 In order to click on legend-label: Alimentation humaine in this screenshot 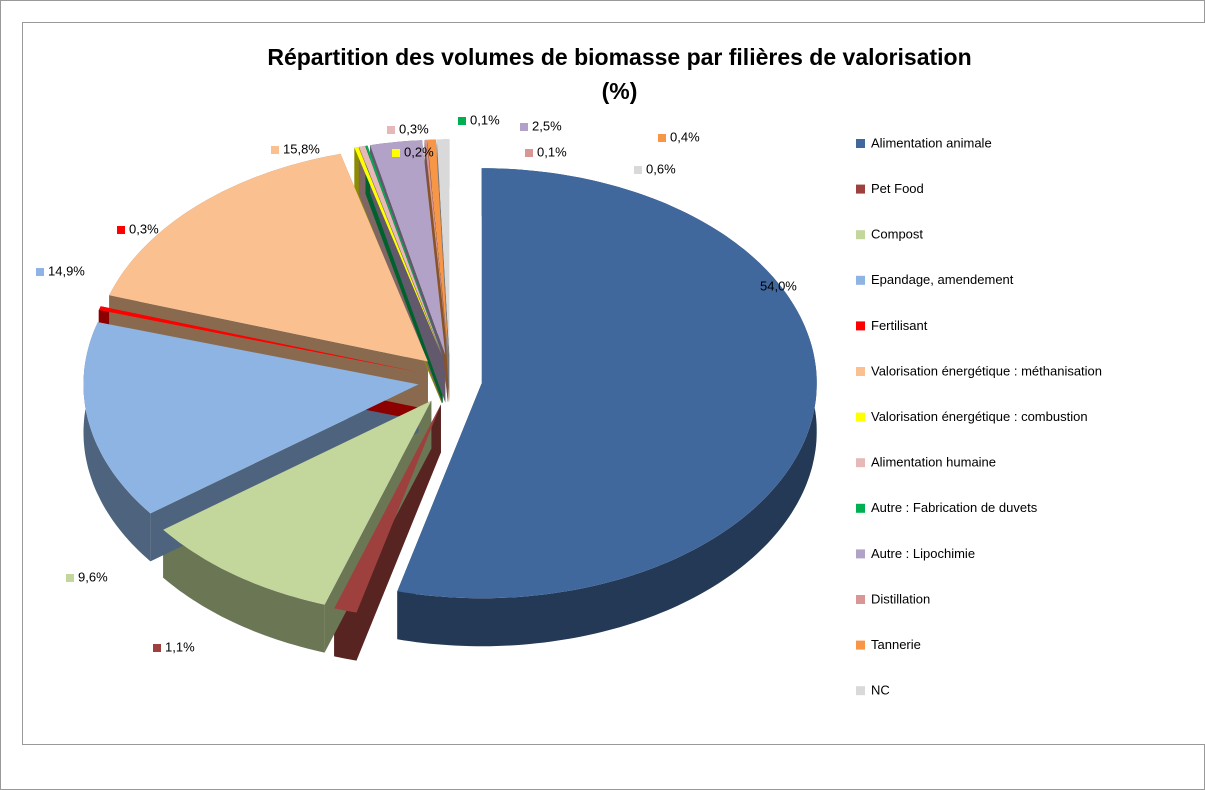, I will do `click(933, 462)`.